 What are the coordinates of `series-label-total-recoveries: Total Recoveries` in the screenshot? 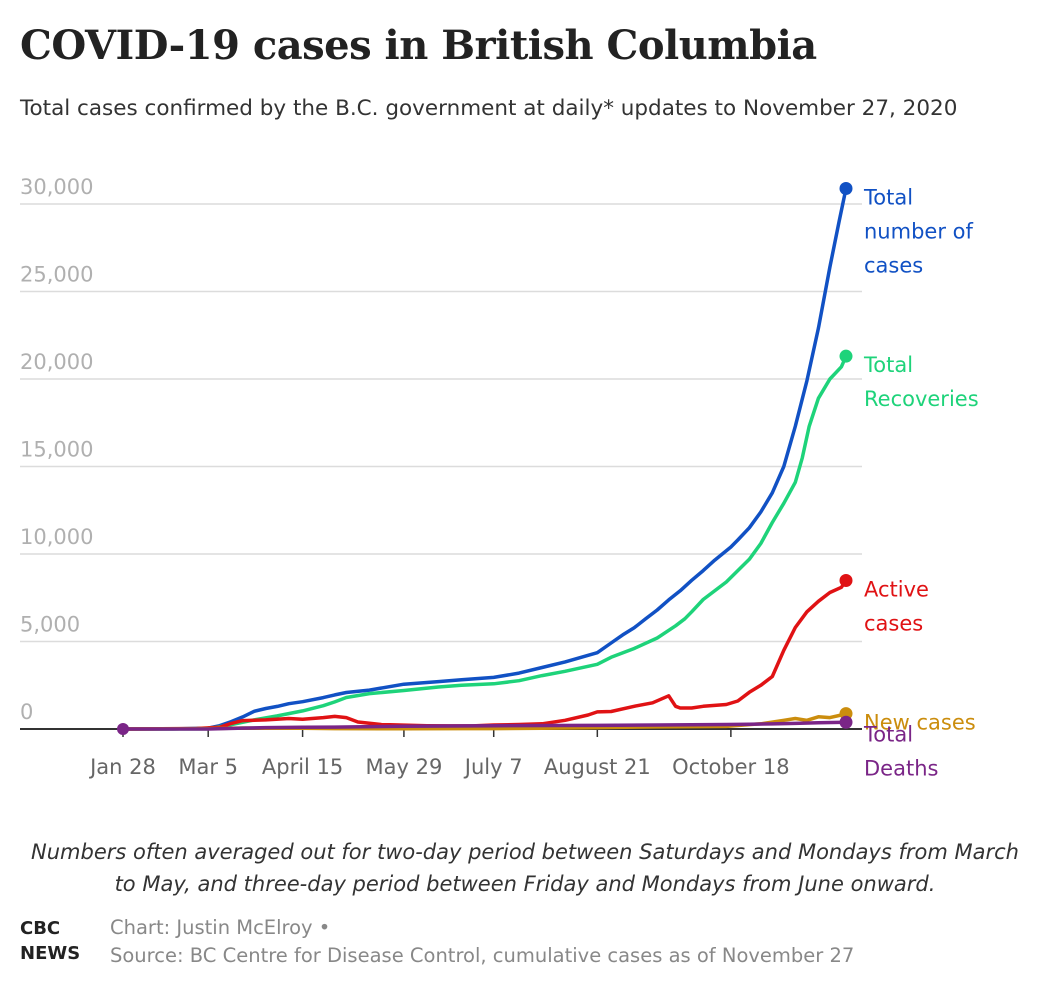 It's located at (921, 382).